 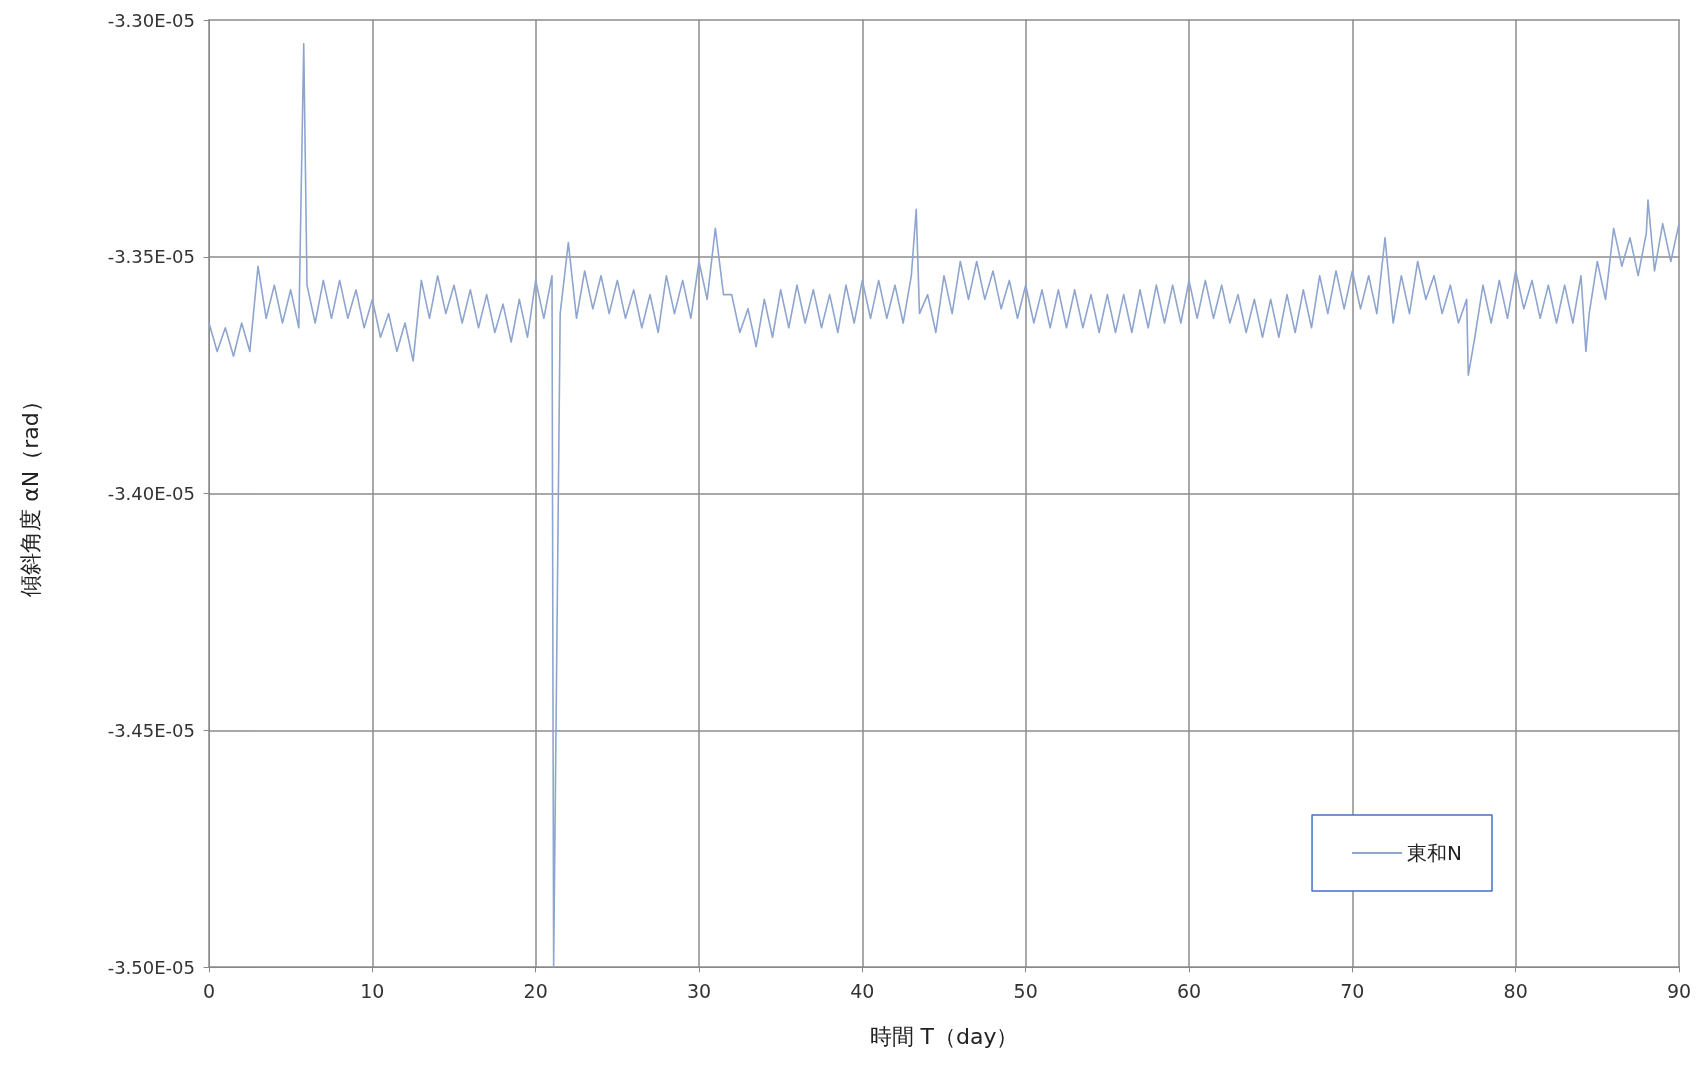 I want to click on x-tick-label: 90, so click(x=1679, y=990).